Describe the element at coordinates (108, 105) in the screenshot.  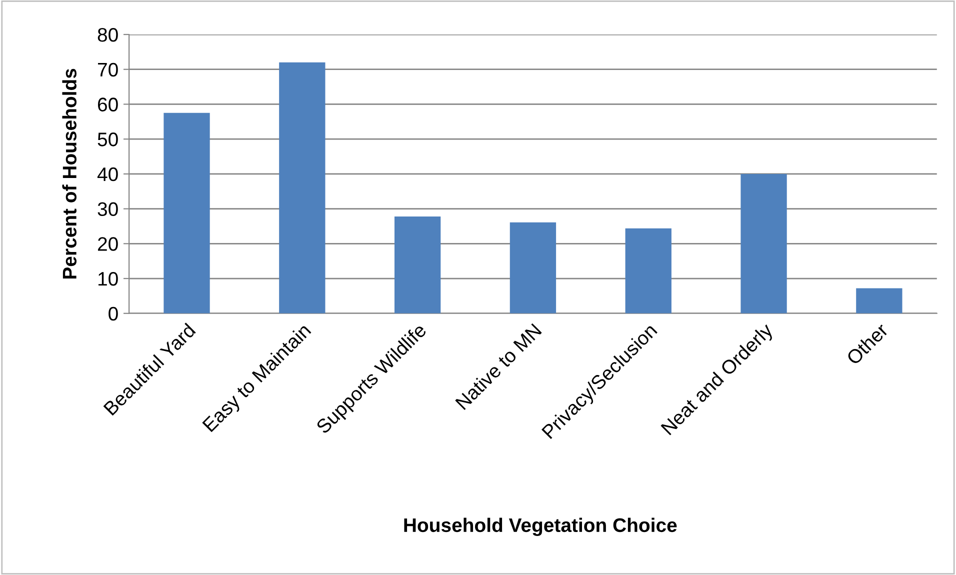
I see `y-tick-label: 60` at that location.